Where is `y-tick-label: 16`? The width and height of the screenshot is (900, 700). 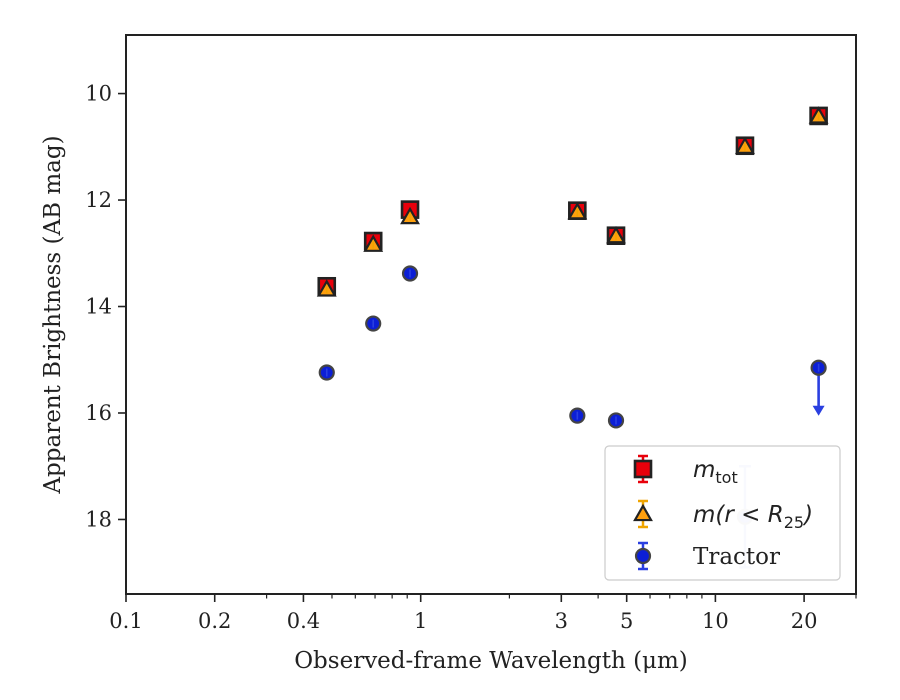
y-tick-label: 16 is located at coordinates (98, 413).